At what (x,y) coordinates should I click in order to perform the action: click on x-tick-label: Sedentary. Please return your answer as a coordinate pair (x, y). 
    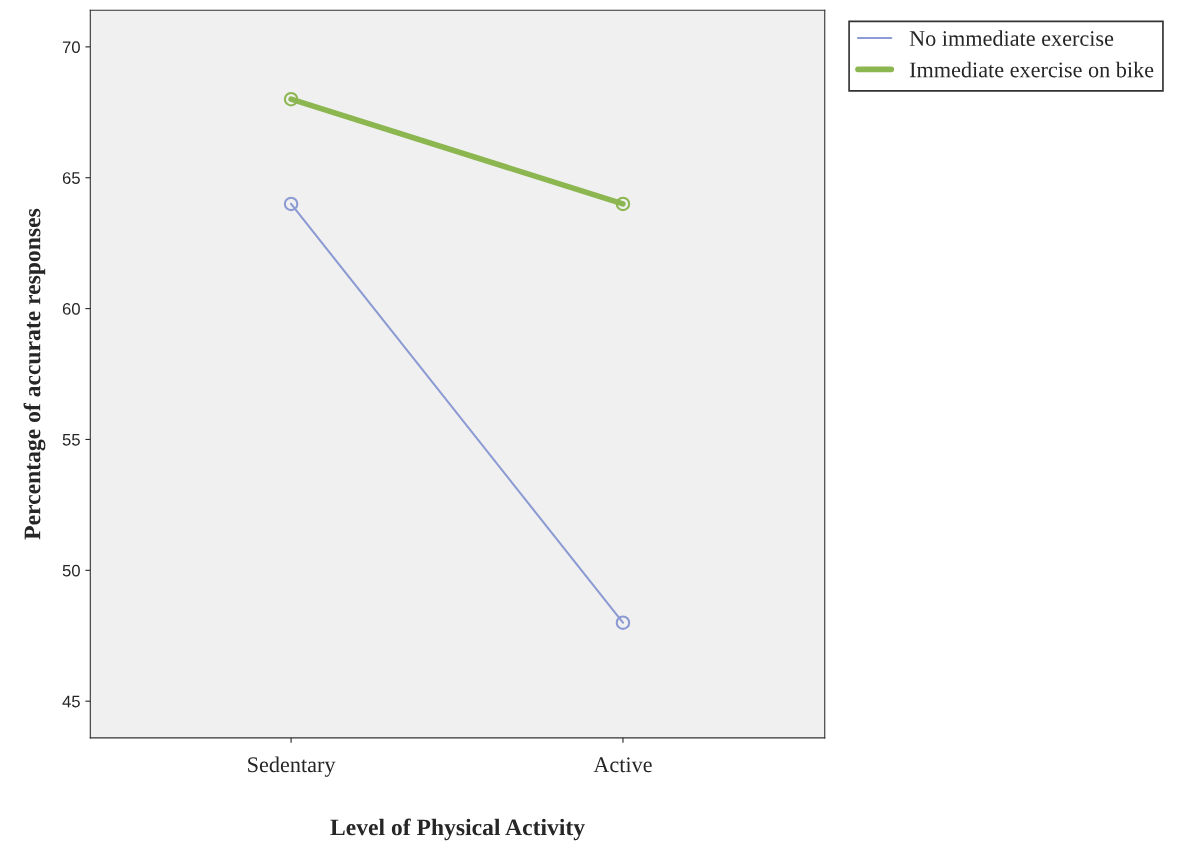
    Looking at the image, I should click on (292, 766).